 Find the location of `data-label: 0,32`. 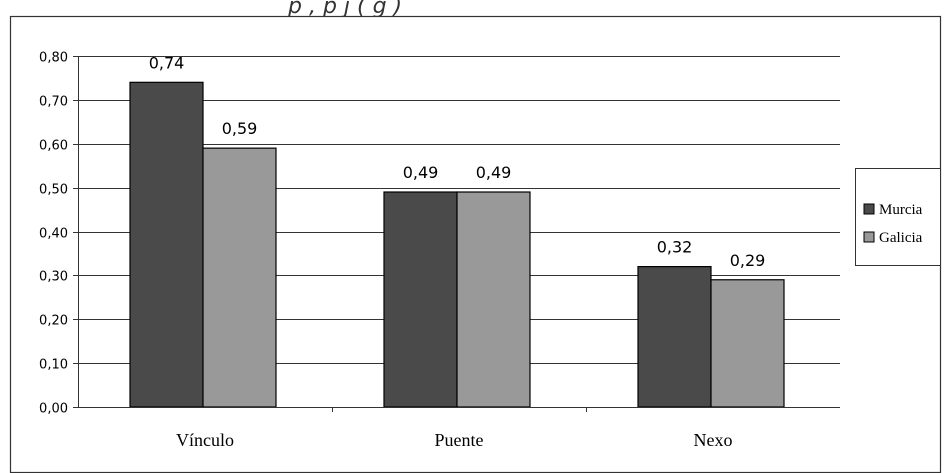

data-label: 0,32 is located at coordinates (675, 247).